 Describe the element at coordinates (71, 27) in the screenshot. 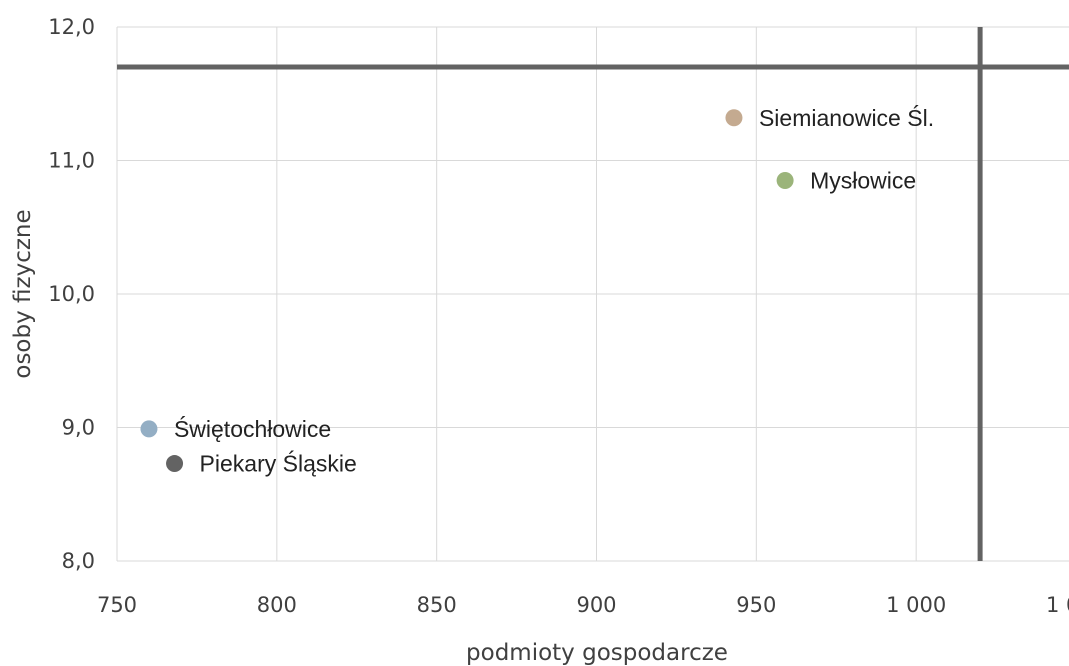

I see `y-tick-label: 12,0` at that location.